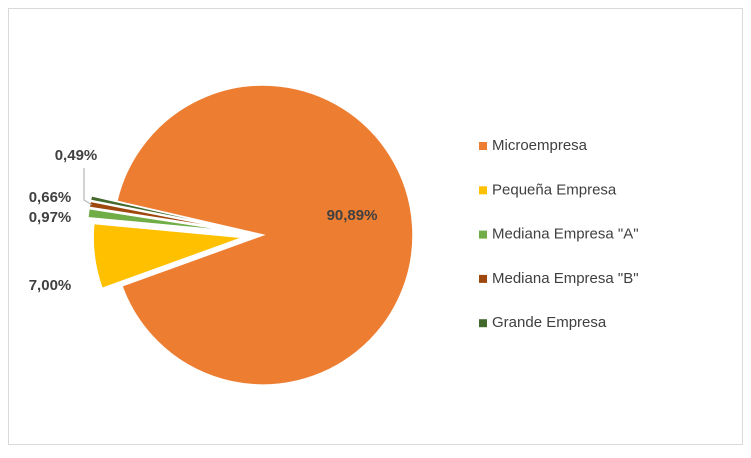 The image size is (751, 458). I want to click on legend-label: Pequeña Empresa, so click(554, 189).